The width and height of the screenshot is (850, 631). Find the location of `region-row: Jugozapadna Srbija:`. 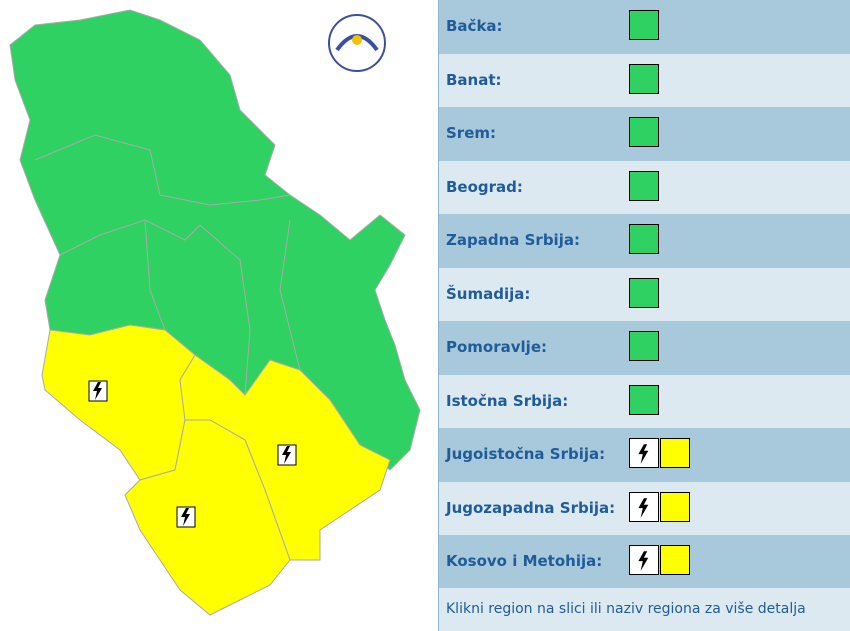

region-row: Jugozapadna Srbija: is located at coordinates (644, 508).